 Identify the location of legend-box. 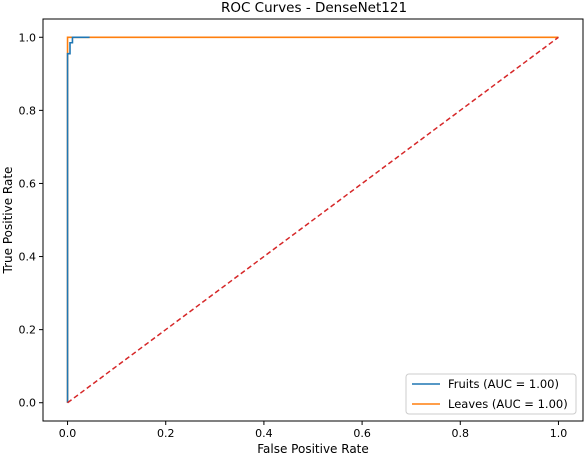
(491, 394).